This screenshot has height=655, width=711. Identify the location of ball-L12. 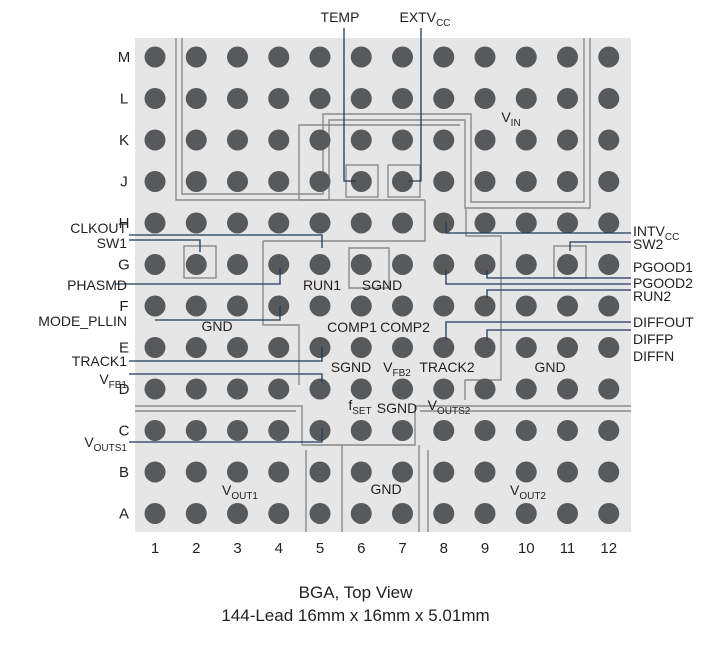
(609, 98).